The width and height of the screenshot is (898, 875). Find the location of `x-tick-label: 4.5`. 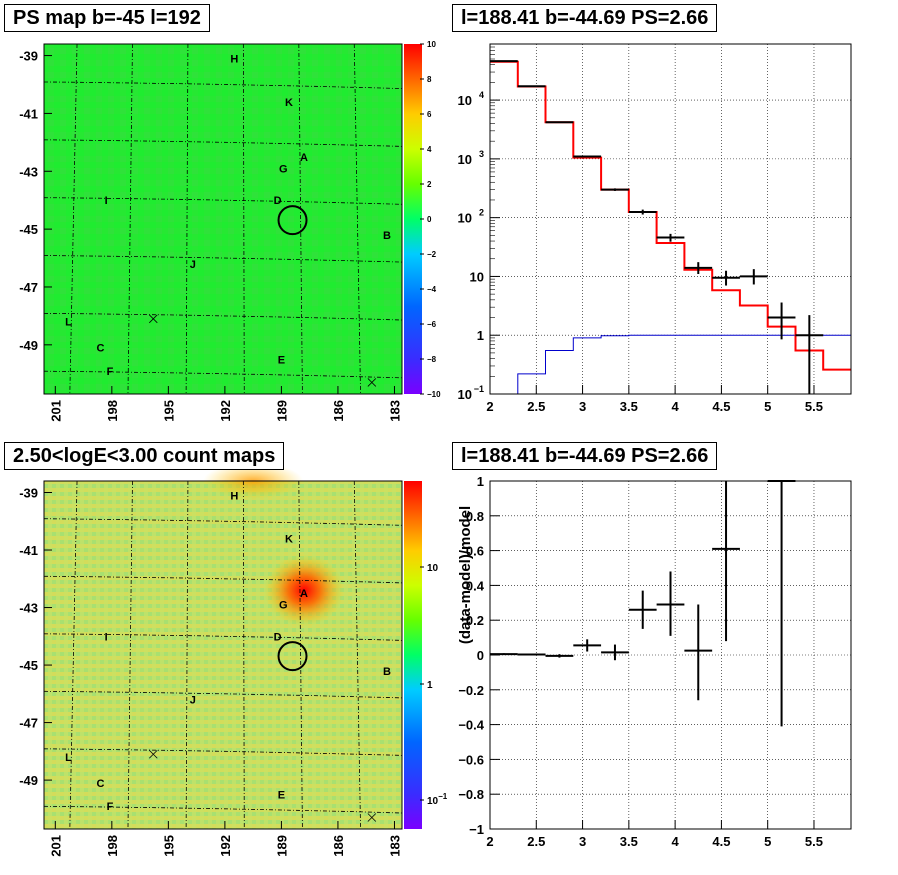

x-tick-label: 4.5 is located at coordinates (721, 841).